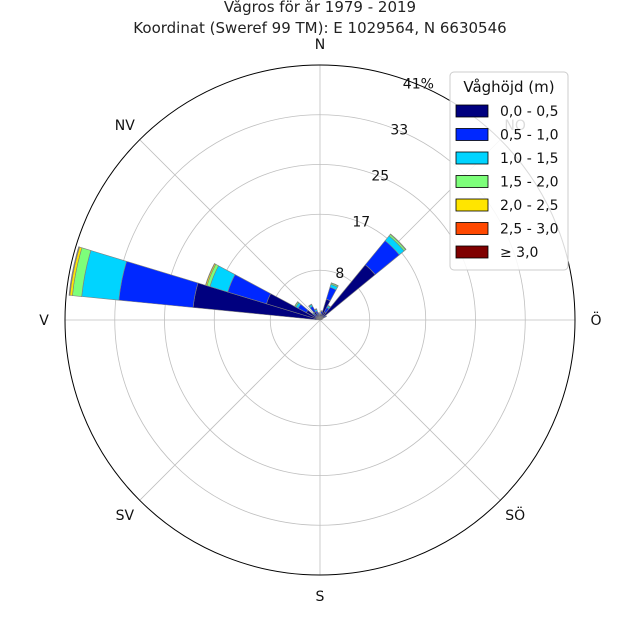 This screenshot has width=640, height=640. What do you see at coordinates (316, 309) in the screenshot?
I see `bar-segment-s5-b3` at bounding box center [316, 309].